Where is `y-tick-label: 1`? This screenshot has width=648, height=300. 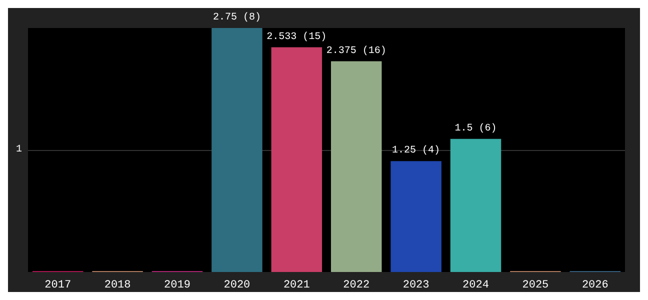 y-tick-label: 1 is located at coordinates (19, 150).